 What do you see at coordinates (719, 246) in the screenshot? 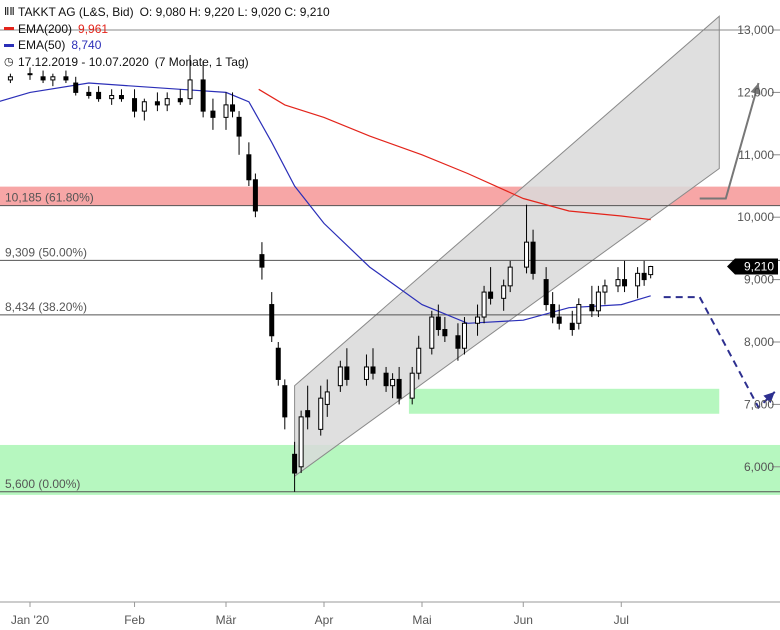
I see `forecast-layer` at bounding box center [719, 246].